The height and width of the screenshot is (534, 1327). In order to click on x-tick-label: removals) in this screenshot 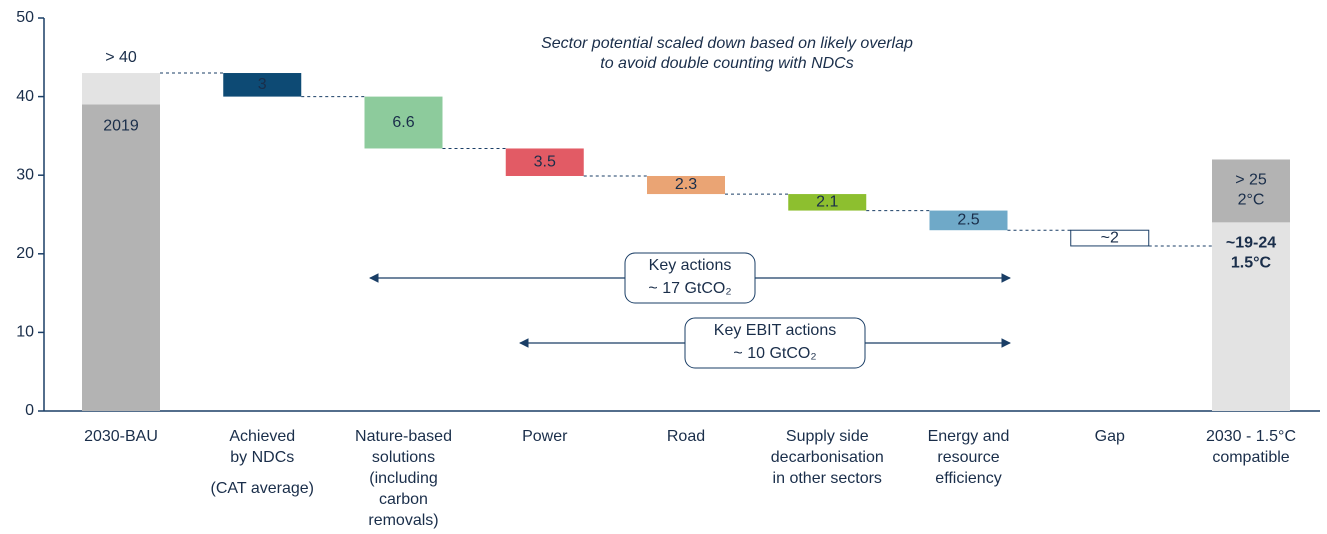, I will do `click(403, 520)`.